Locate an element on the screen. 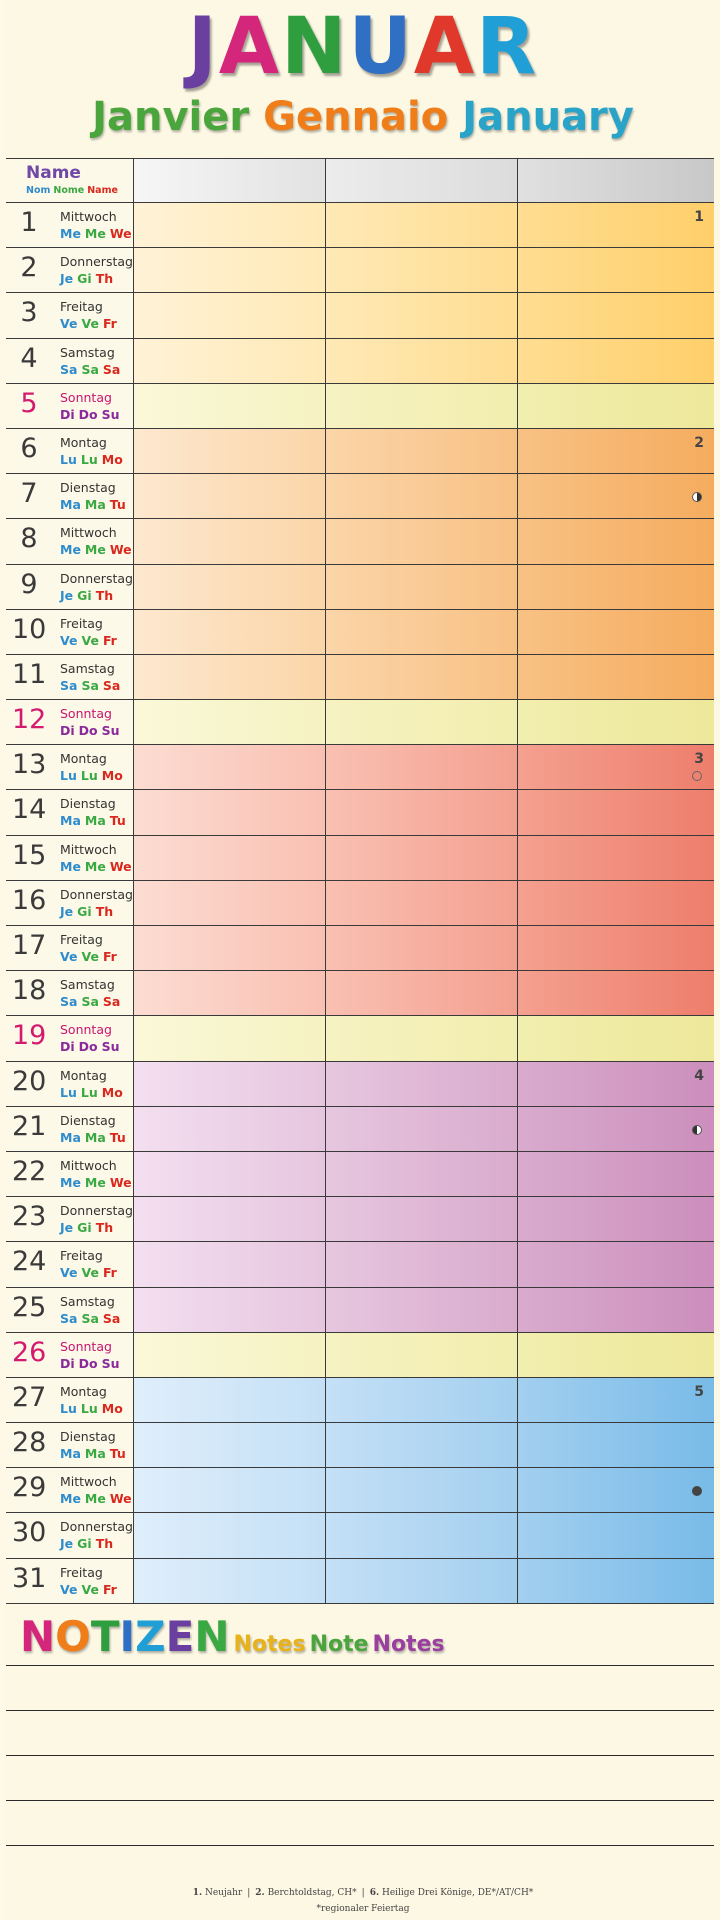  entry-cell-3: 2 is located at coordinates (616, 451).